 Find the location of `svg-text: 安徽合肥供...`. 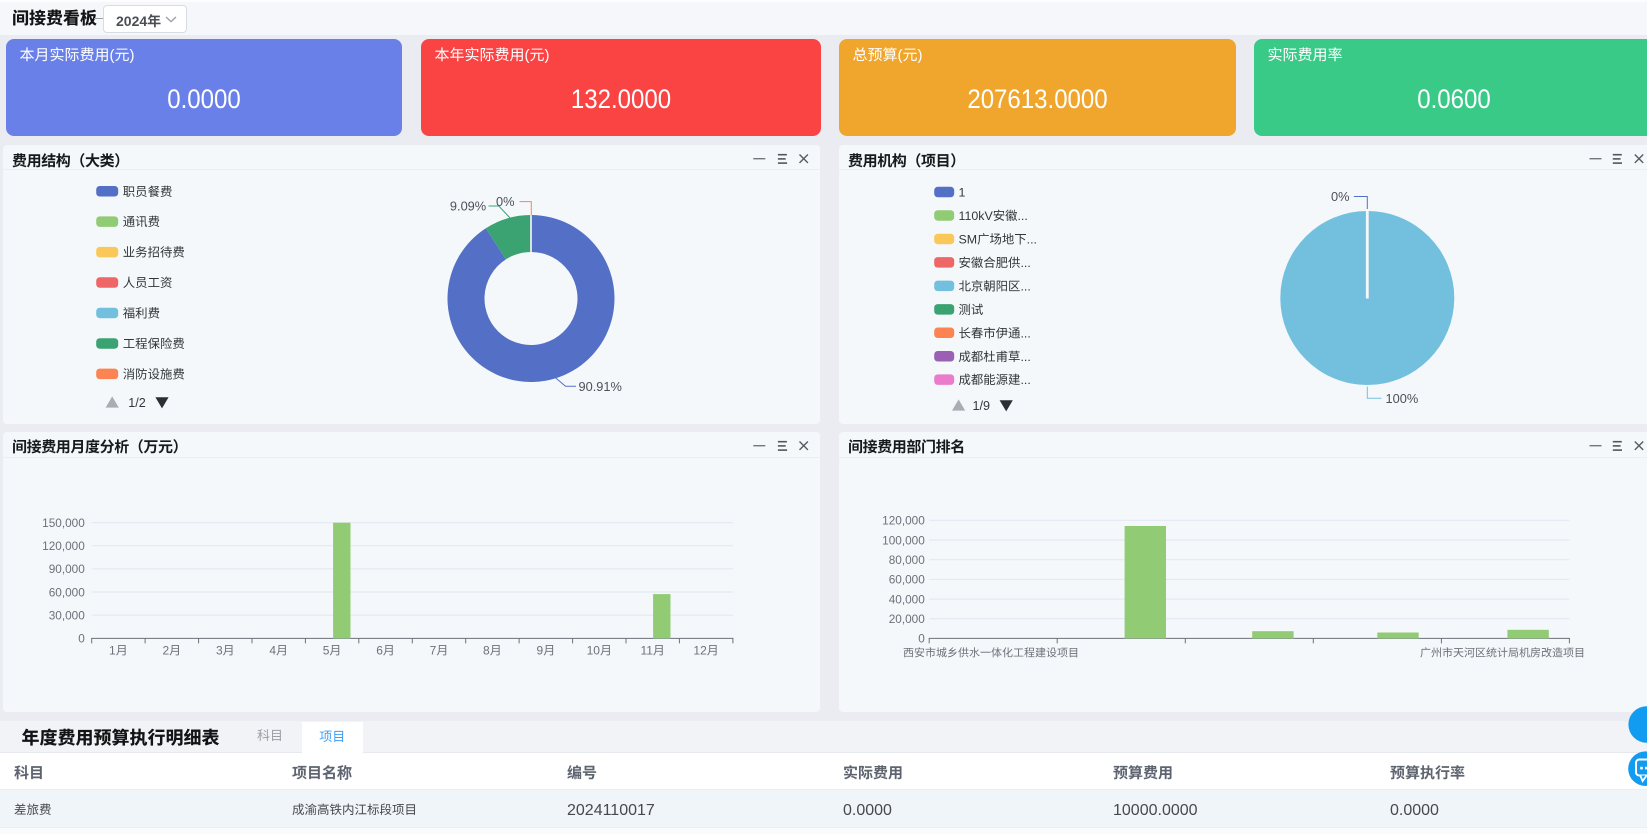

svg-text: 安徽合肥供... is located at coordinates (995, 263).